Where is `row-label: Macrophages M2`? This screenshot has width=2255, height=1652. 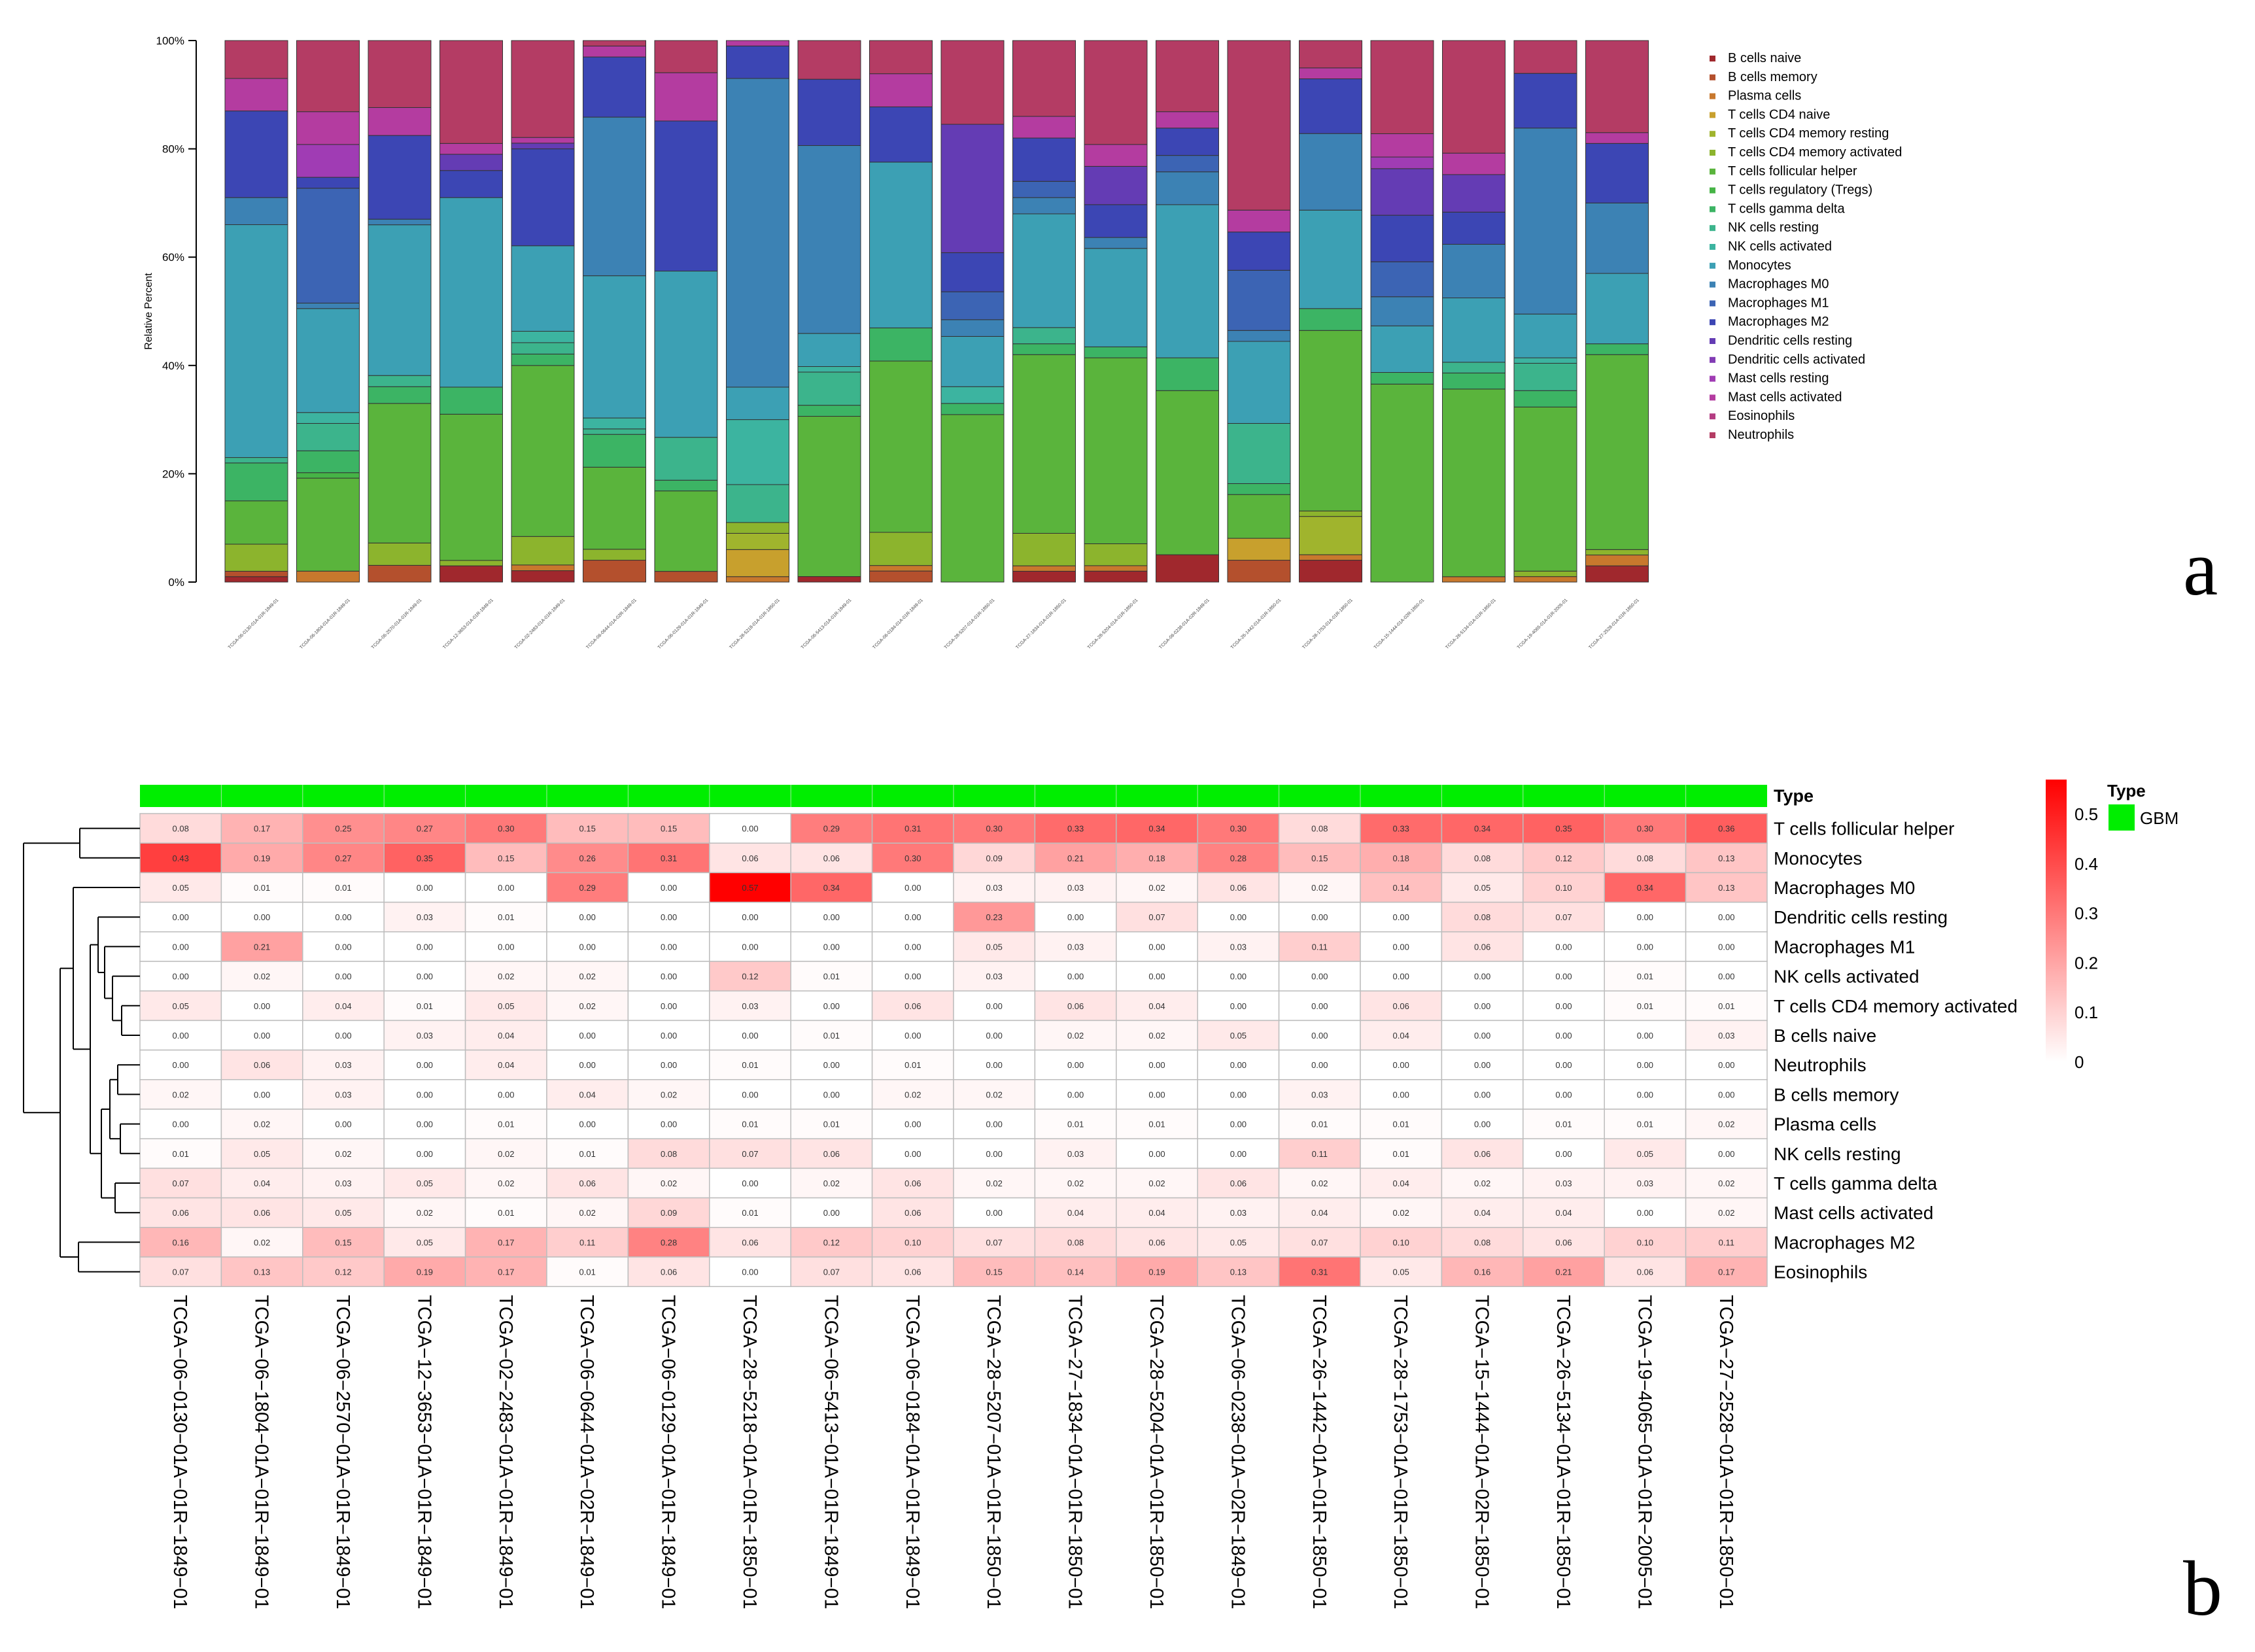 row-label: Macrophages M2 is located at coordinates (1845, 1242).